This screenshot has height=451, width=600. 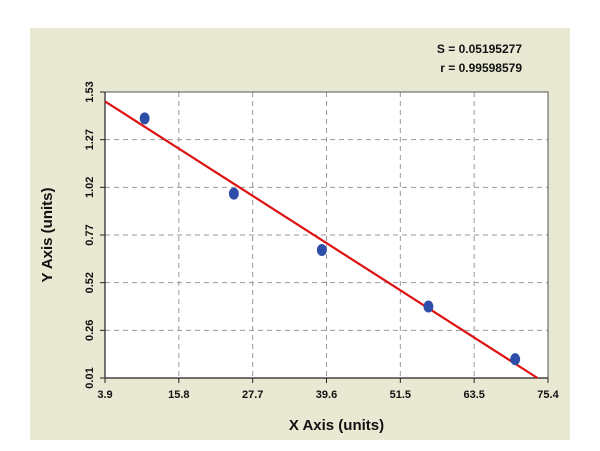 I want to click on y-tick-label: 0.52, so click(x=90, y=282).